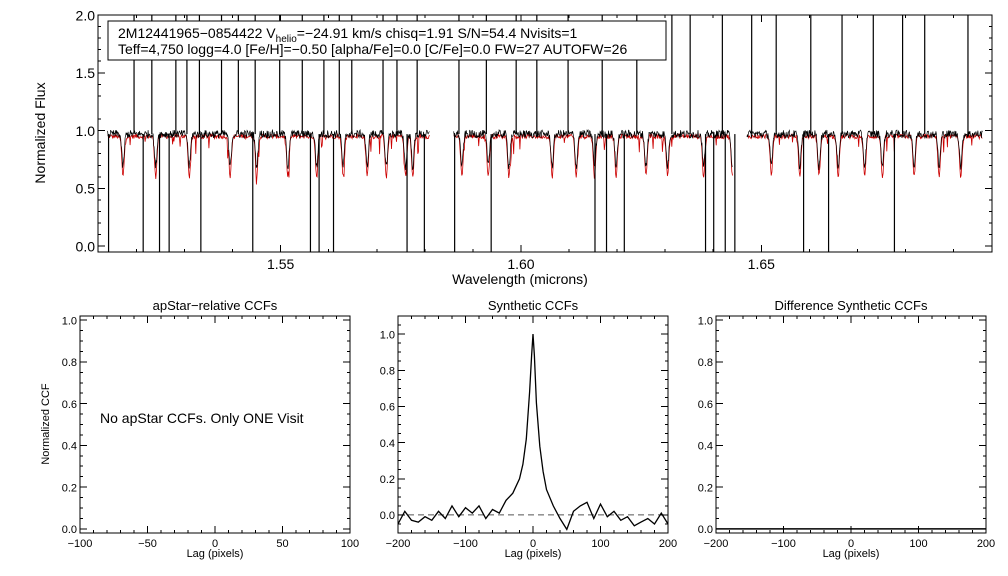 This screenshot has width=1008, height=576. What do you see at coordinates (69, 447) in the screenshot?
I see `apstar-ccf-ytick-label: 0.4` at bounding box center [69, 447].